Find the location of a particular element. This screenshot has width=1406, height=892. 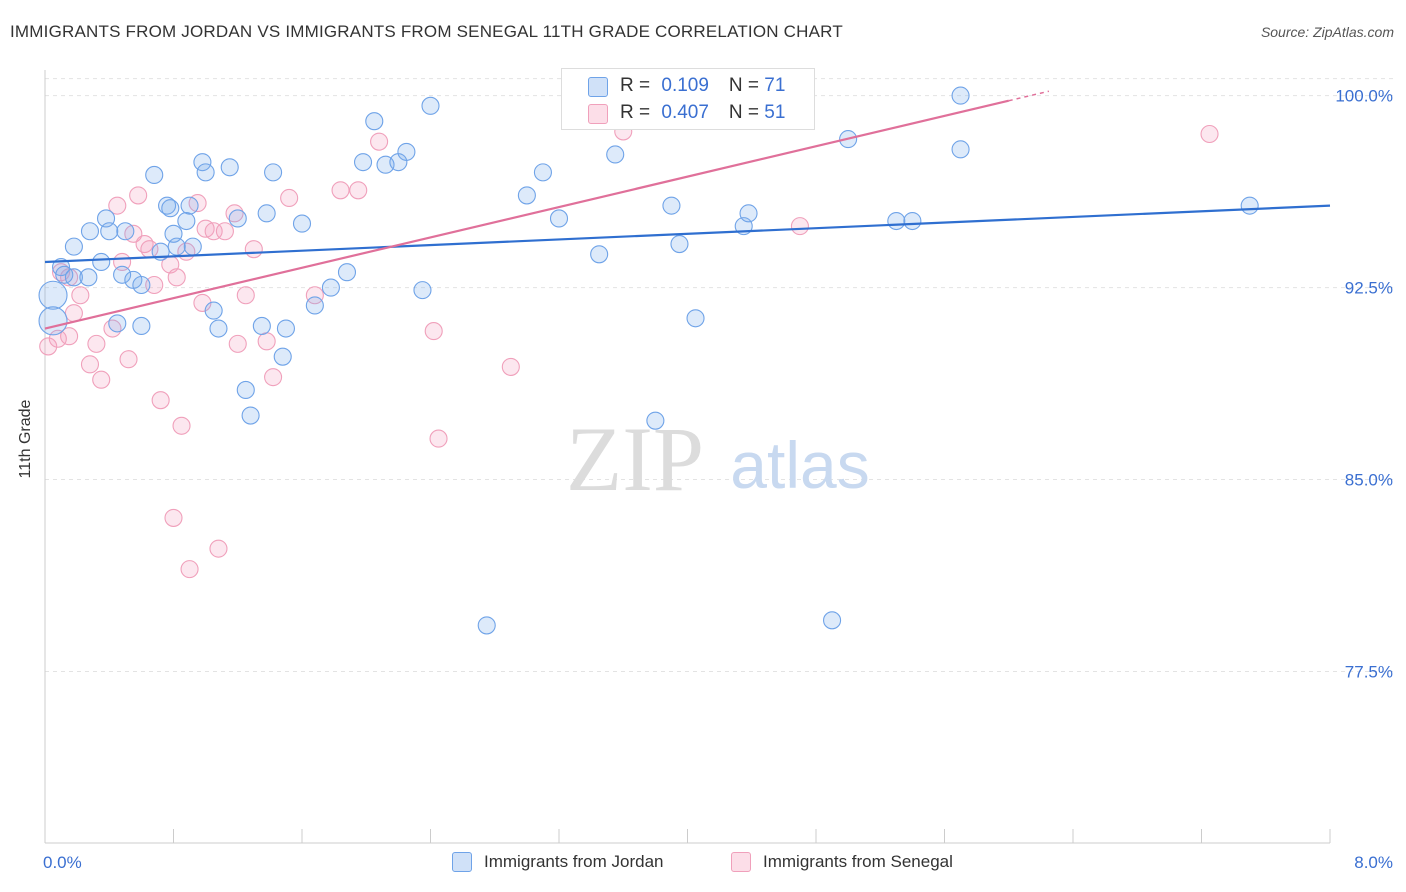

legend-n-value-senegal: 51 is located at coordinates (775, 112).